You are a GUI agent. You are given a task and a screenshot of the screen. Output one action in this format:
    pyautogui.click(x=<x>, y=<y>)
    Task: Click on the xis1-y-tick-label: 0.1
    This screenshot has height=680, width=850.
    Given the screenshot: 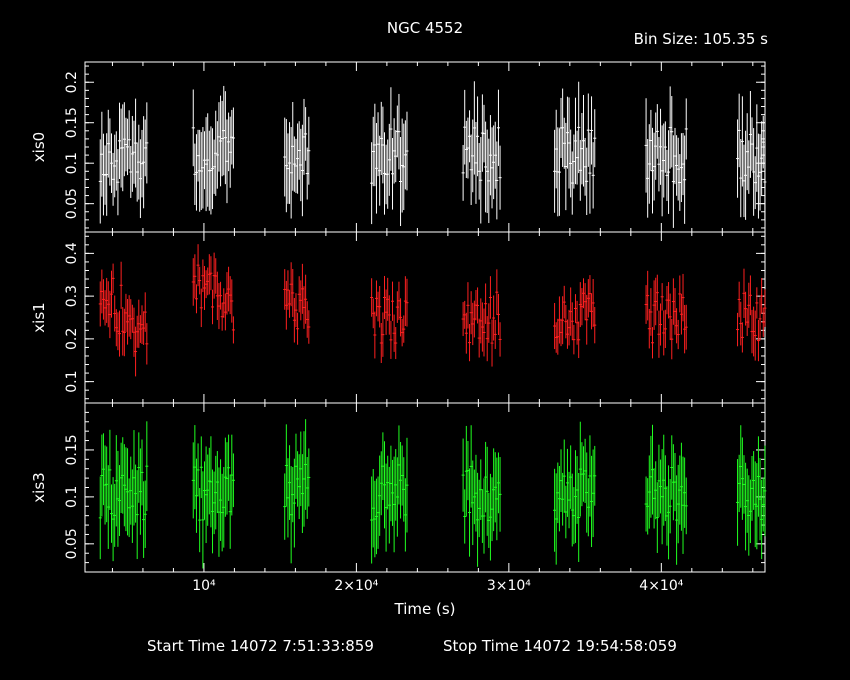 What is the action you would take?
    pyautogui.click(x=72, y=381)
    